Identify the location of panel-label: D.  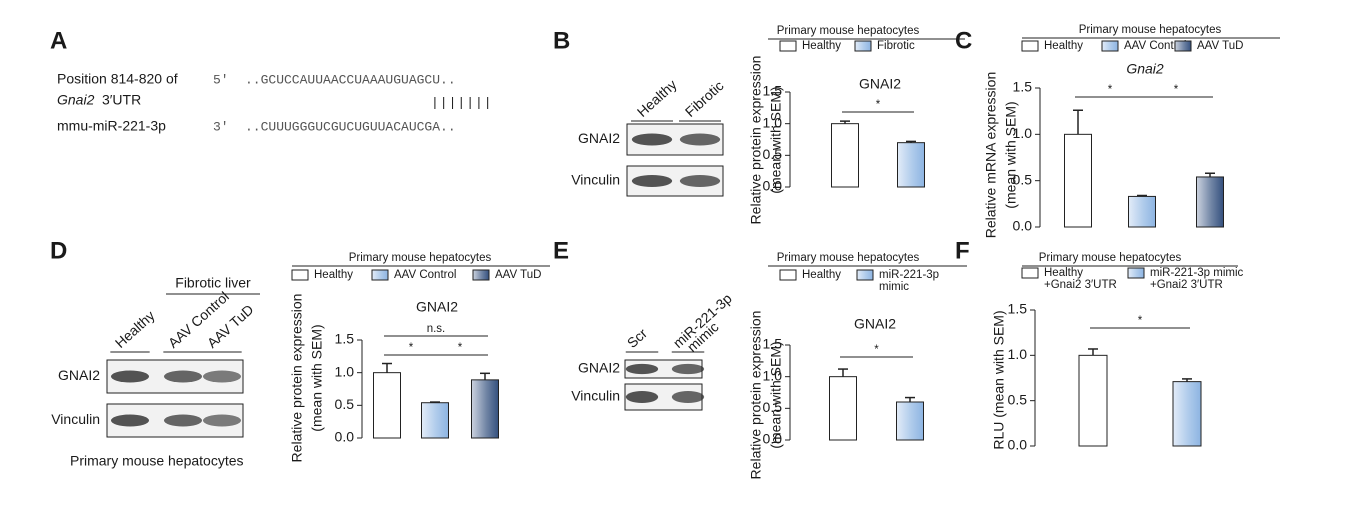
(58, 250).